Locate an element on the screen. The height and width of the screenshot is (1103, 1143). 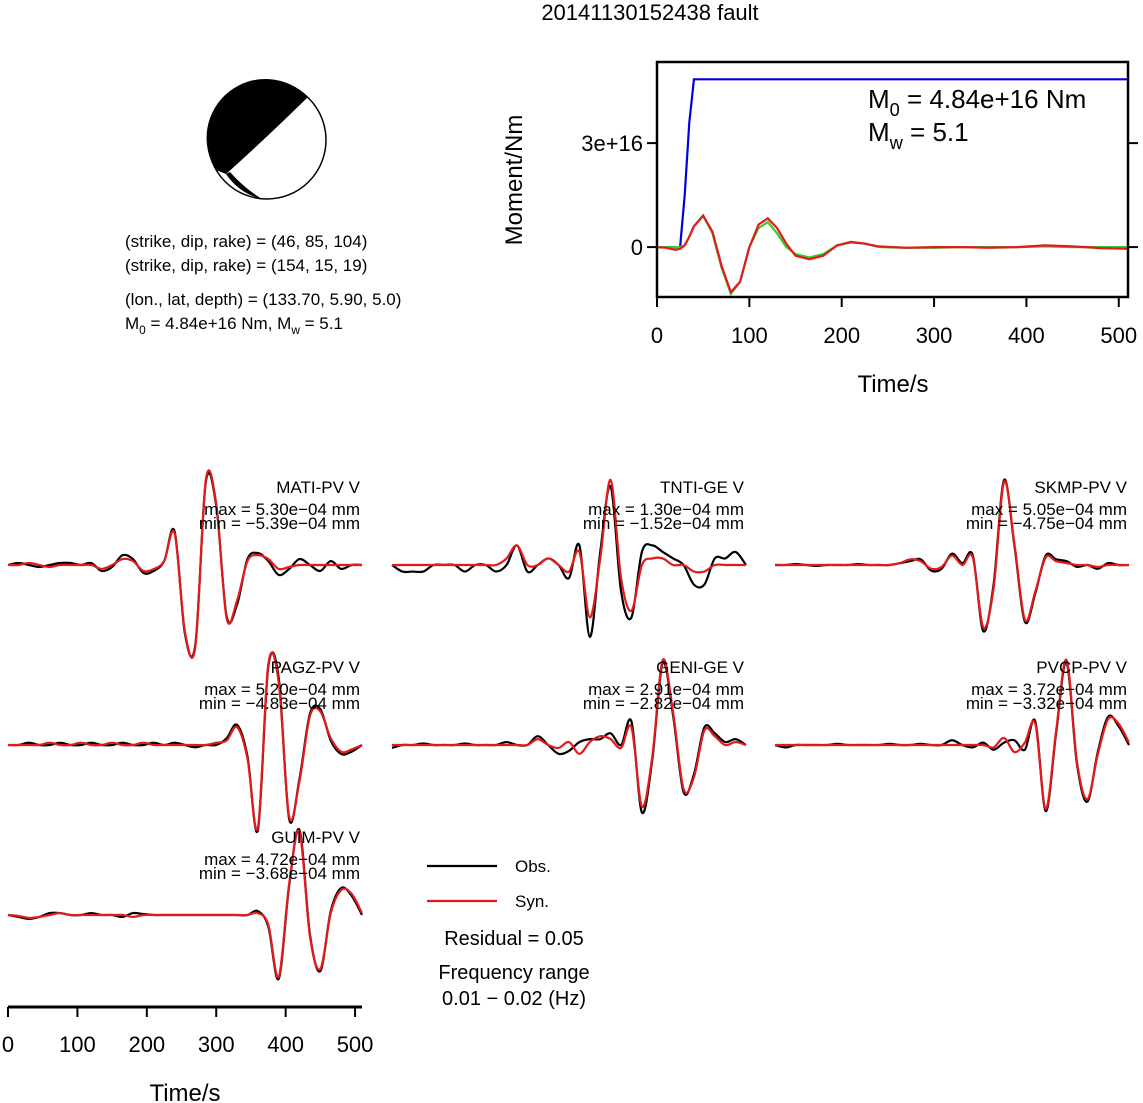
max-label: max = 3.72e−04 mm is located at coordinates (1049, 689).